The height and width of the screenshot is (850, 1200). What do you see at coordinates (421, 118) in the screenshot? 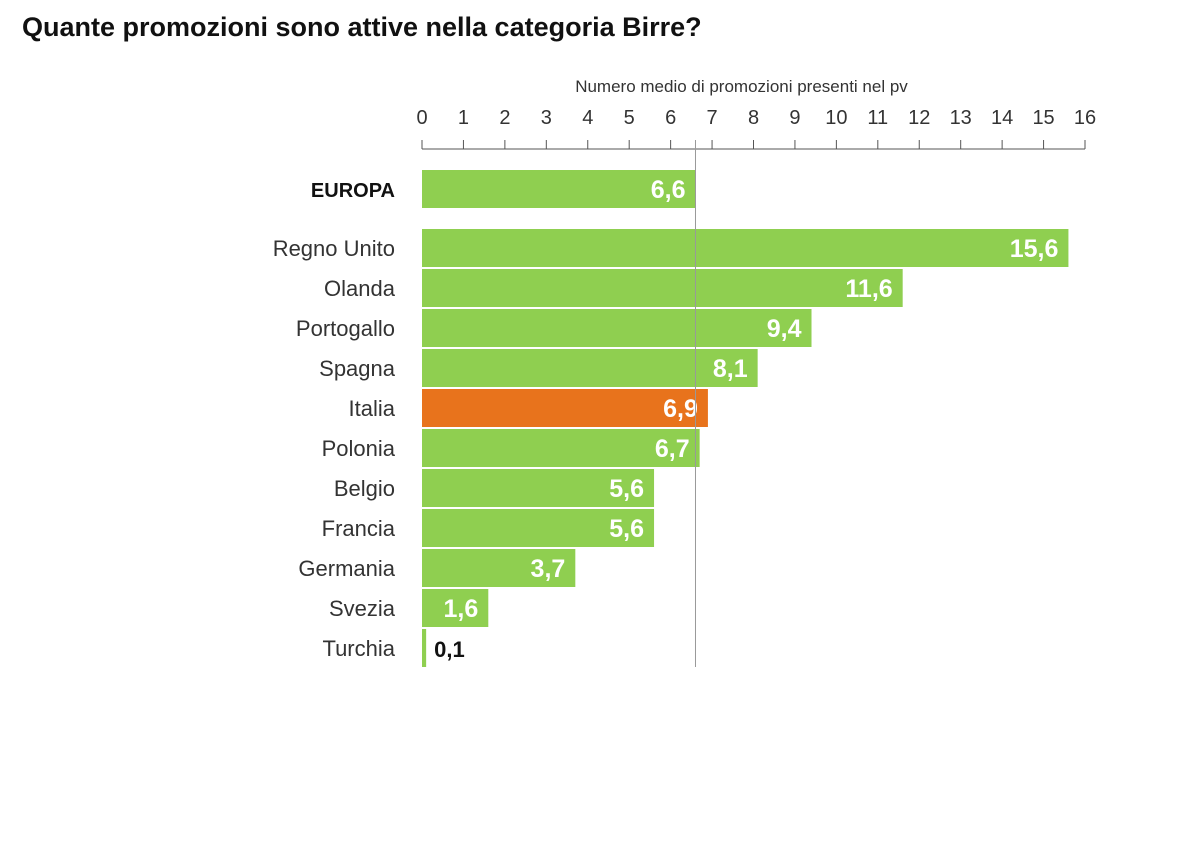
I see `x-tick-label: 0` at bounding box center [421, 118].